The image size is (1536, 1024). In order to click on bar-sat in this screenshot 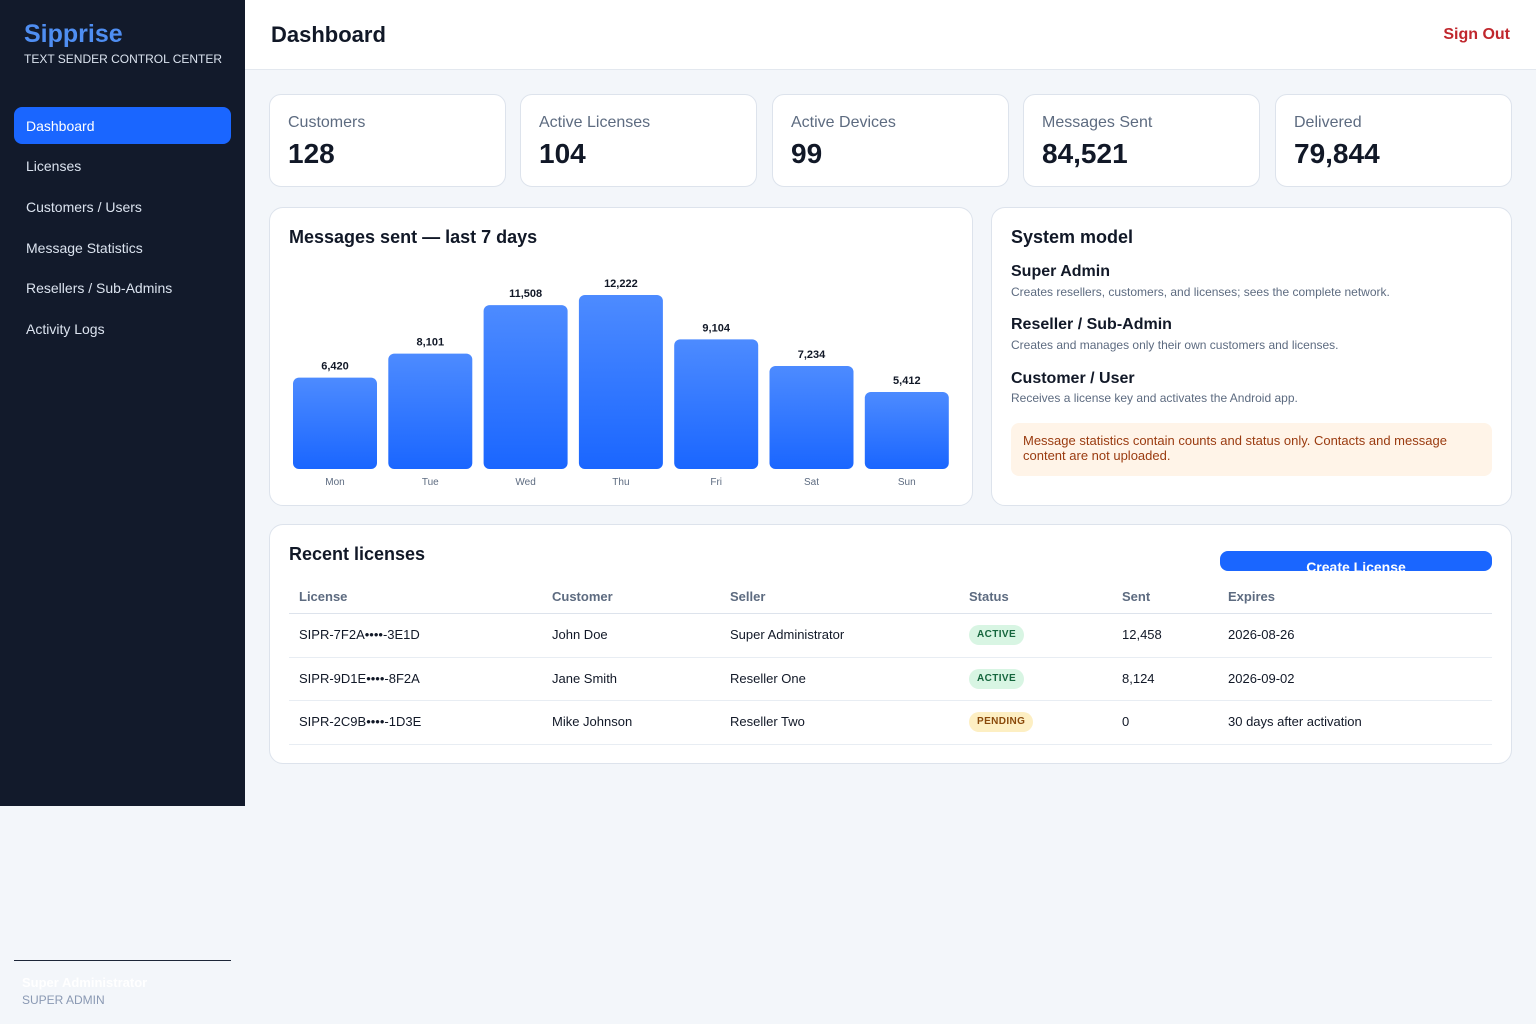, I will do `click(811, 417)`.